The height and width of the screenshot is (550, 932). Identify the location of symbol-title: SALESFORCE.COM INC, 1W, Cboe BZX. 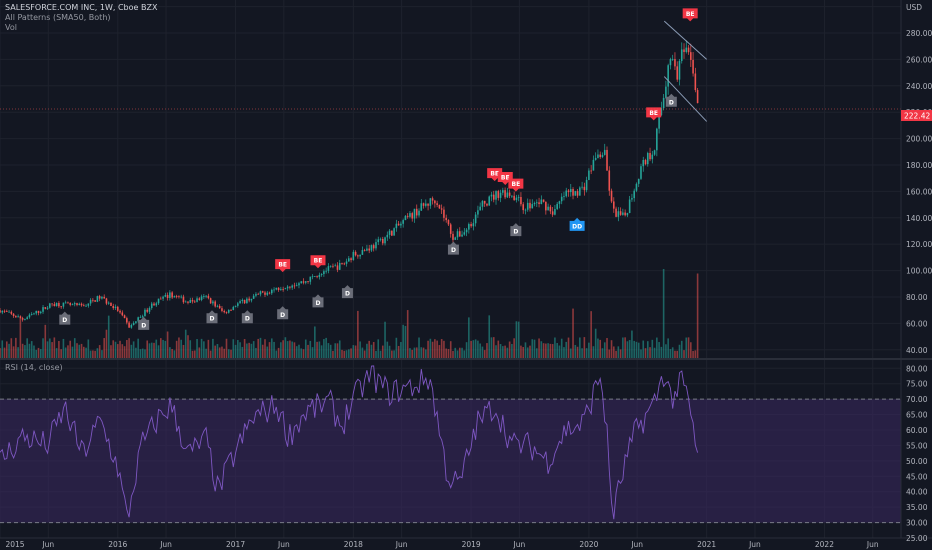
(81, 7).